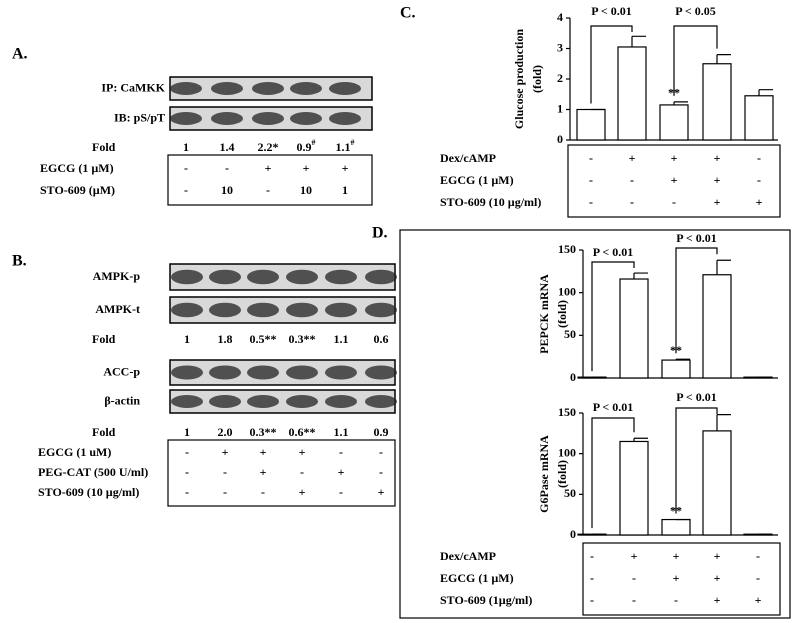 The image size is (800, 623). What do you see at coordinates (121, 371) in the screenshot?
I see `blot-label: ACC-p` at bounding box center [121, 371].